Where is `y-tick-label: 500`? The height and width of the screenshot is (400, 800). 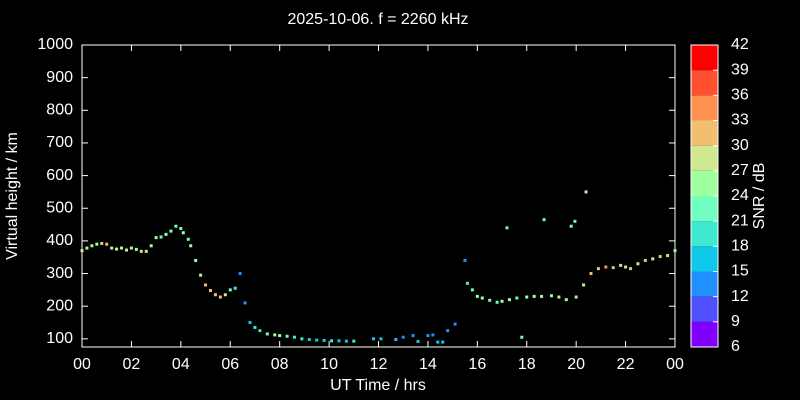 y-tick-label: 500 is located at coordinates (59, 207).